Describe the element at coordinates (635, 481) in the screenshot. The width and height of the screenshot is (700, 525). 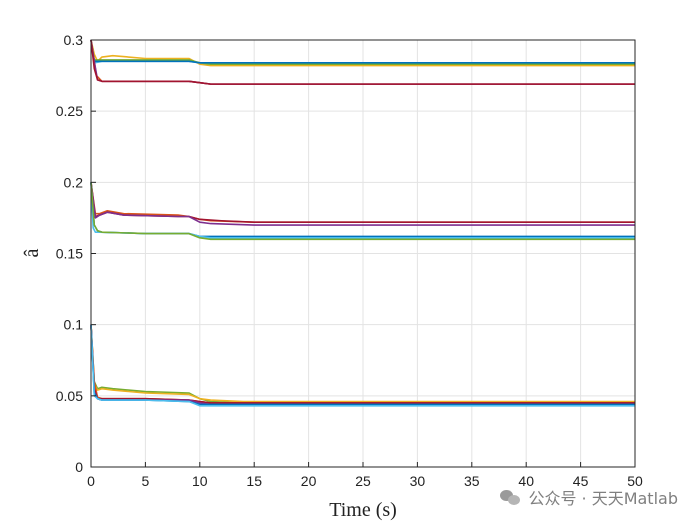
I see `x-tick-label: 50` at that location.